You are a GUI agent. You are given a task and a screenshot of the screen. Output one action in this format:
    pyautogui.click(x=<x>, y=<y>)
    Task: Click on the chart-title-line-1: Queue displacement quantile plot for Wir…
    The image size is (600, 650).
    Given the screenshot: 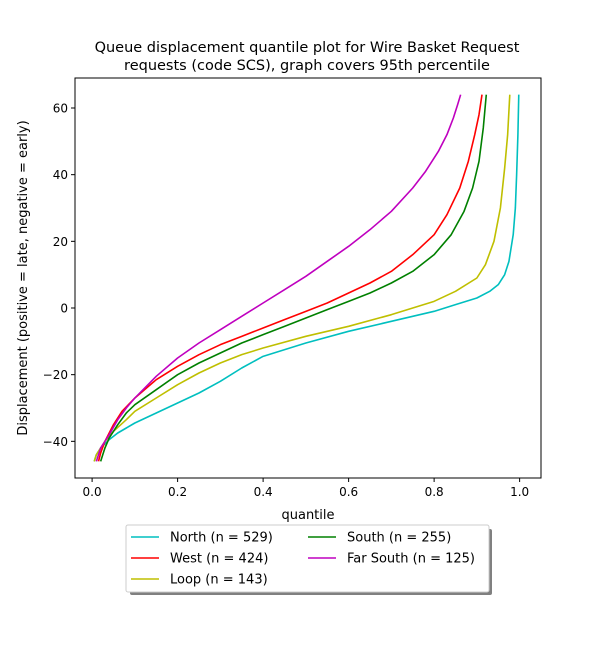 What is the action you would take?
    pyautogui.click(x=307, y=48)
    